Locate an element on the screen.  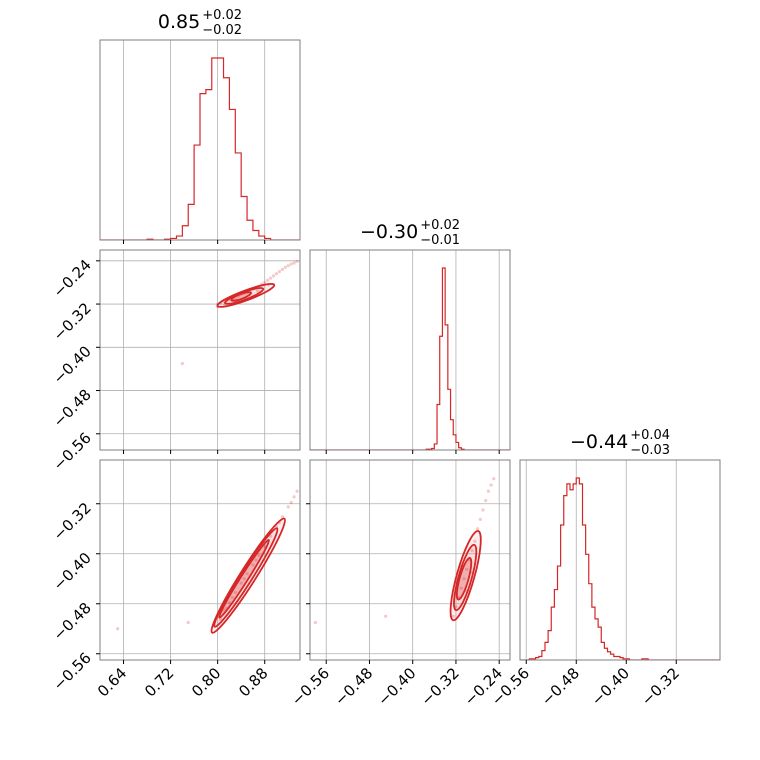
hist-panel-0: 0.85 +0.02−0.02 is located at coordinates (200, 126).